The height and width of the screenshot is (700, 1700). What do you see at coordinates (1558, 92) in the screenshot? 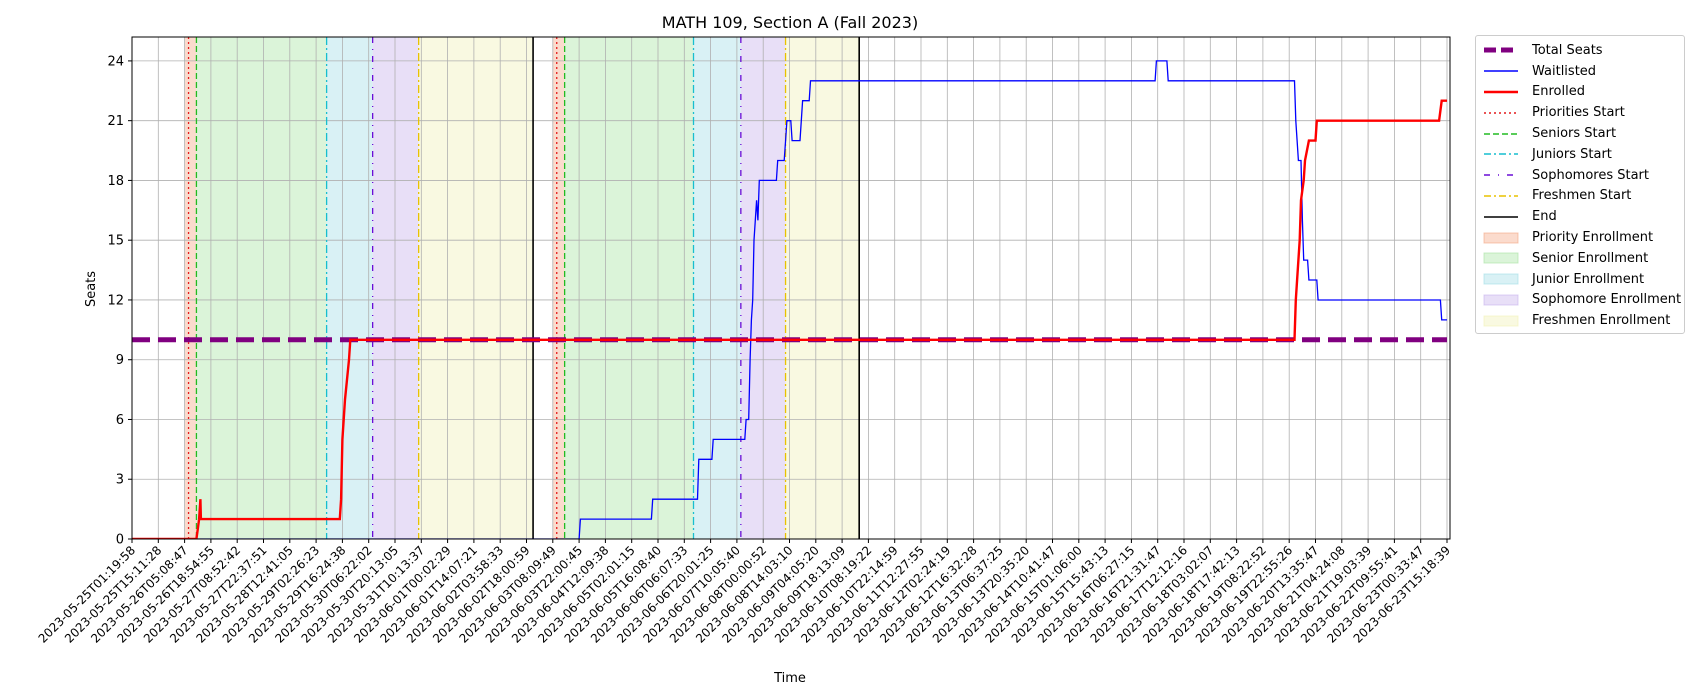
I see `legend-label: Enrolled` at bounding box center [1558, 92].